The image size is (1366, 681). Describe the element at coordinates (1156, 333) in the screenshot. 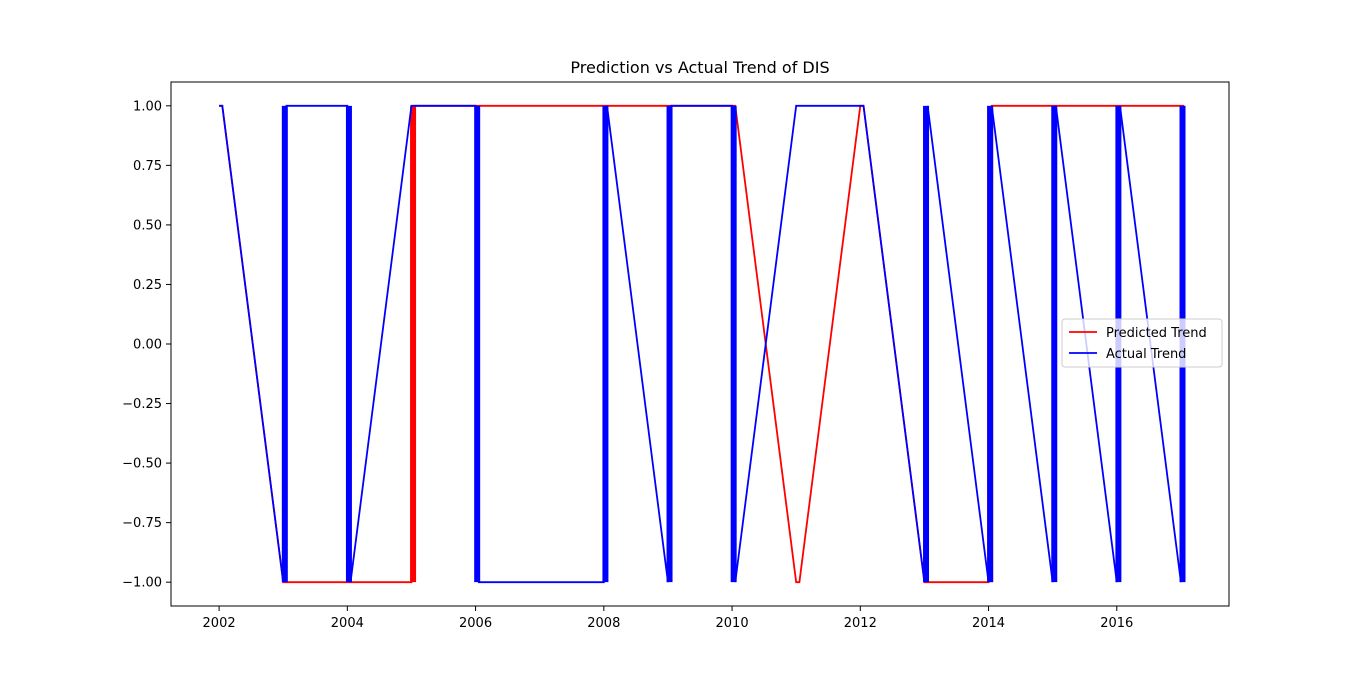

I see `legend-label-predicted-trend: Predicted Trend` at that location.